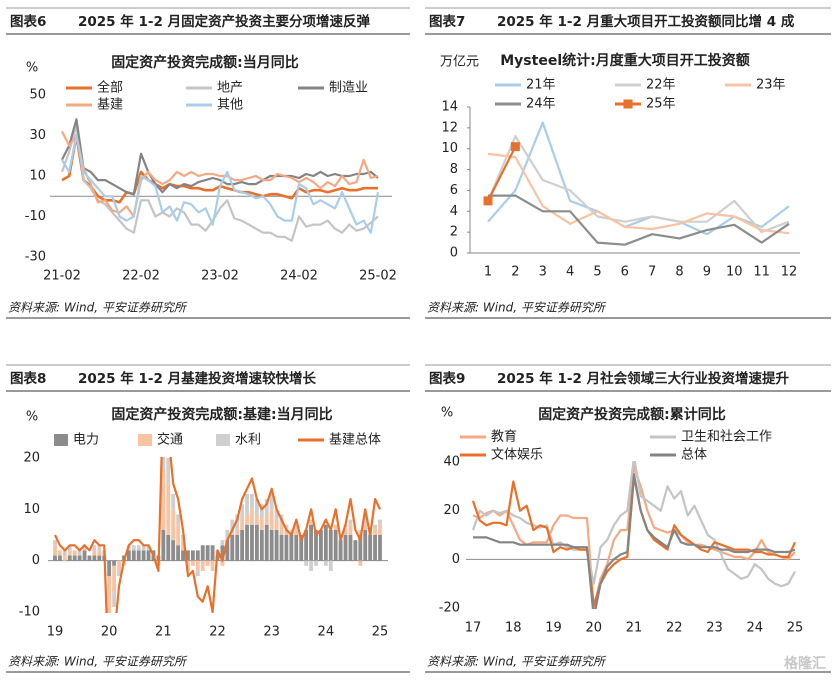 This screenshot has width=837, height=681. What do you see at coordinates (515, 272) in the screenshot?
I see `x-tick-label: 2` at bounding box center [515, 272].